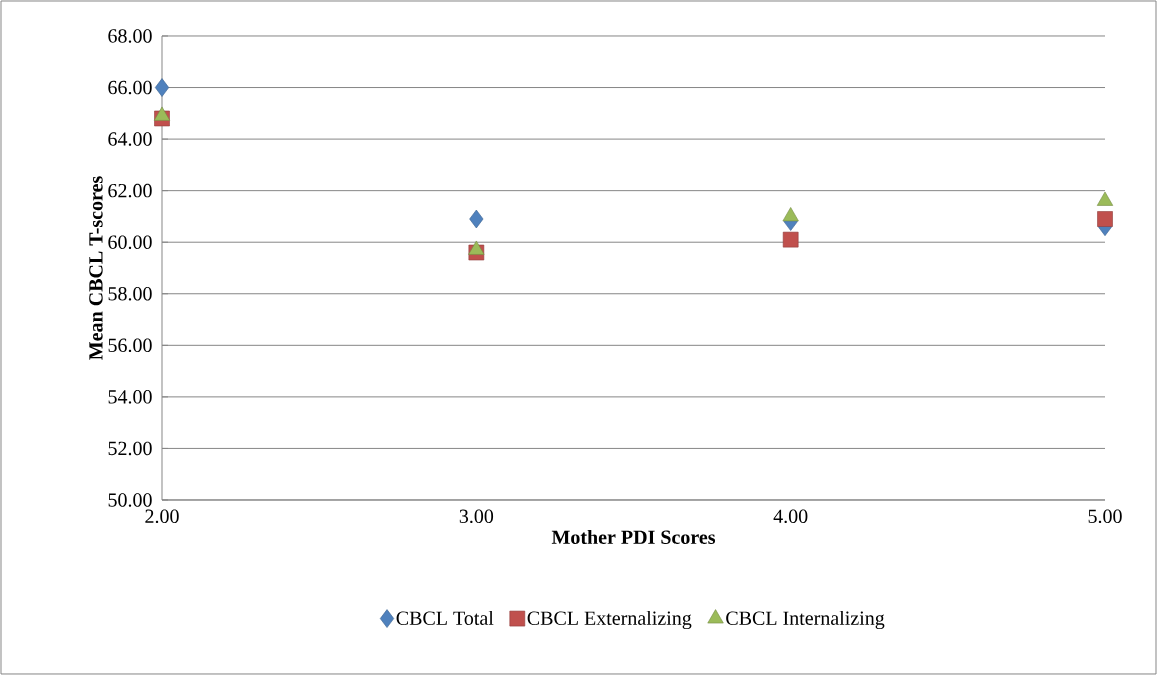  What do you see at coordinates (130, 500) in the screenshot?
I see `y-tick-label: 50.00` at bounding box center [130, 500].